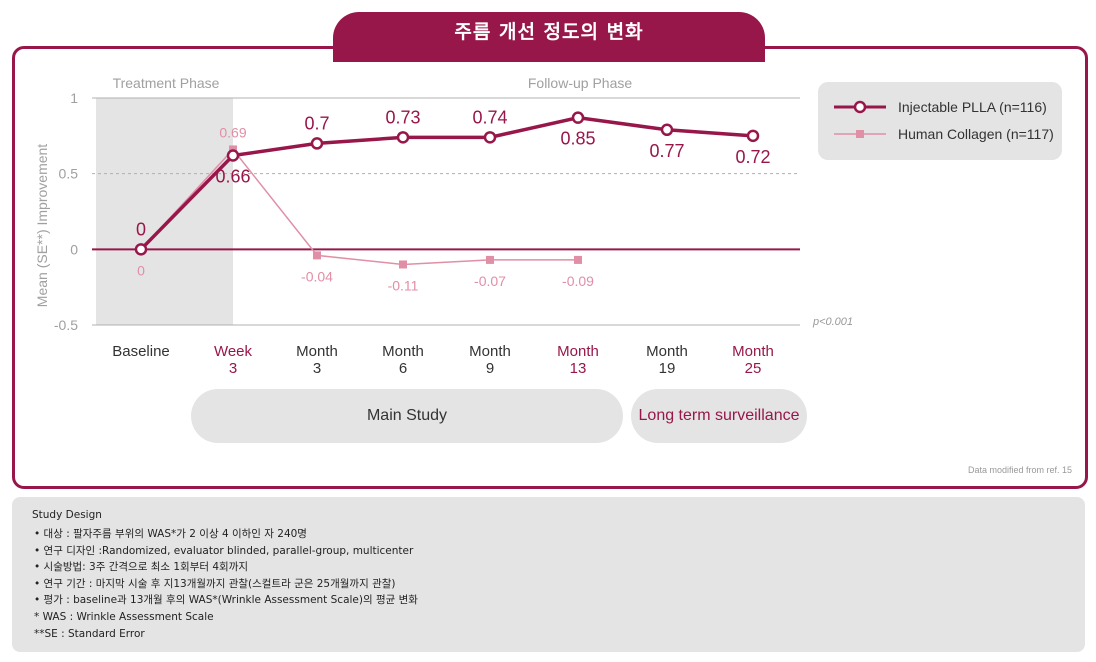 Image resolution: width=1096 pixels, height=662 pixels. I want to click on plla-data-label: 0.74, so click(489, 117).